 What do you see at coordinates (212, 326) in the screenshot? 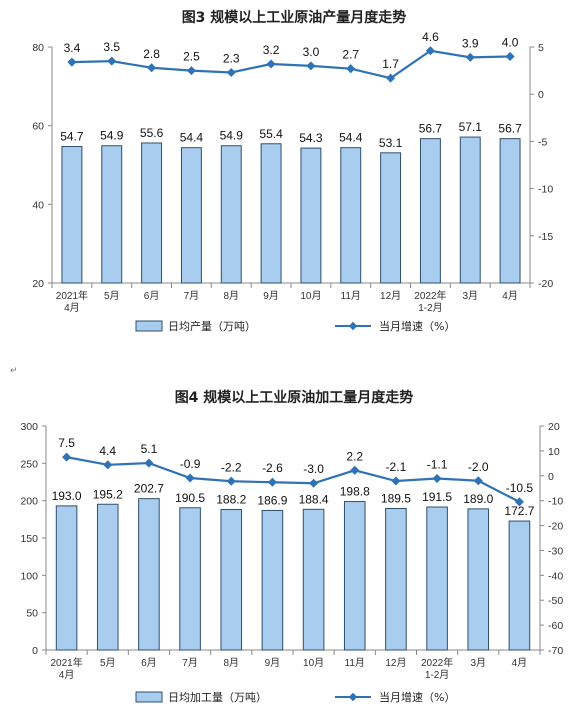
I see `chart1-legend-bar-label: 日均产量（万吨）` at bounding box center [212, 326].